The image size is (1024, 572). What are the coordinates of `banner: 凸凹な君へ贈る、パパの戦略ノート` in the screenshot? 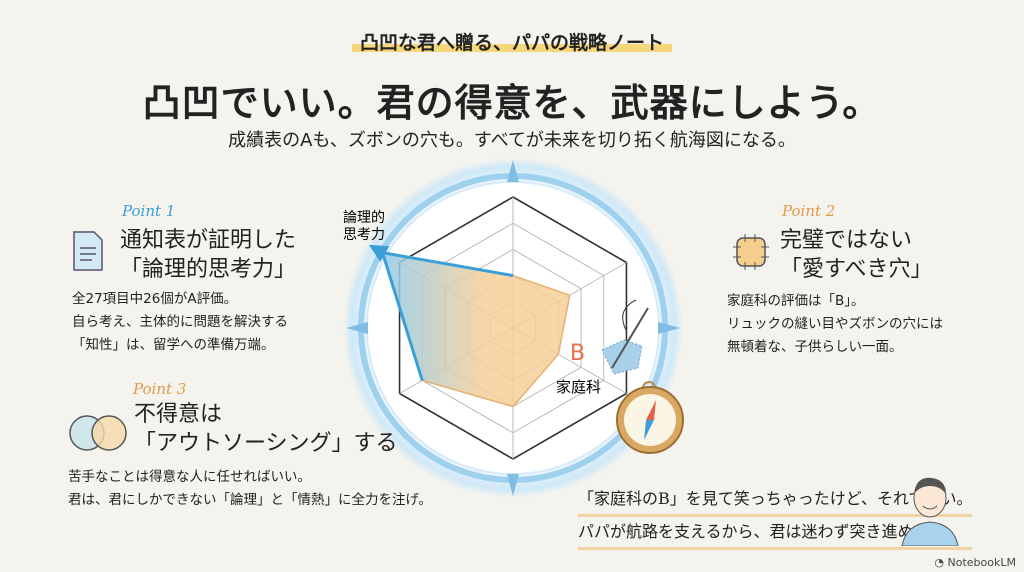 It's located at (512, 41).